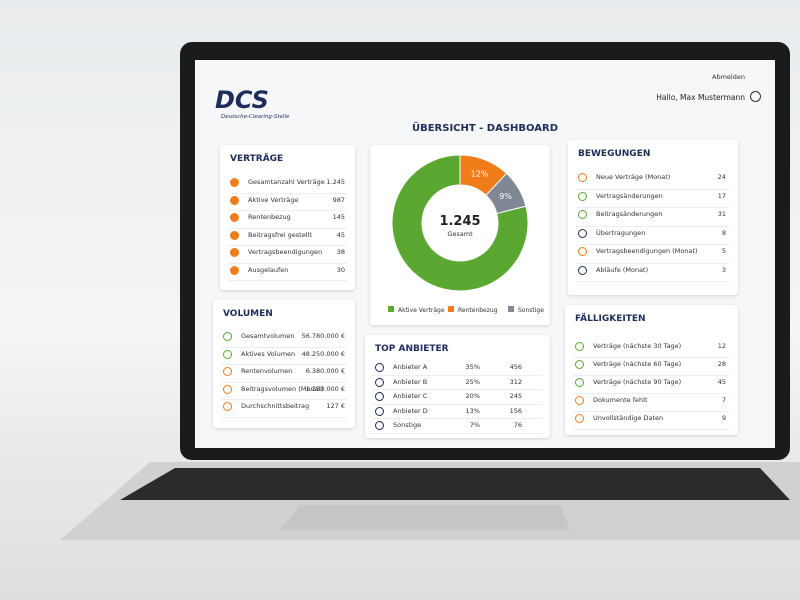  Describe the element at coordinates (721, 346) in the screenshot. I see `row-value: 12` at that location.